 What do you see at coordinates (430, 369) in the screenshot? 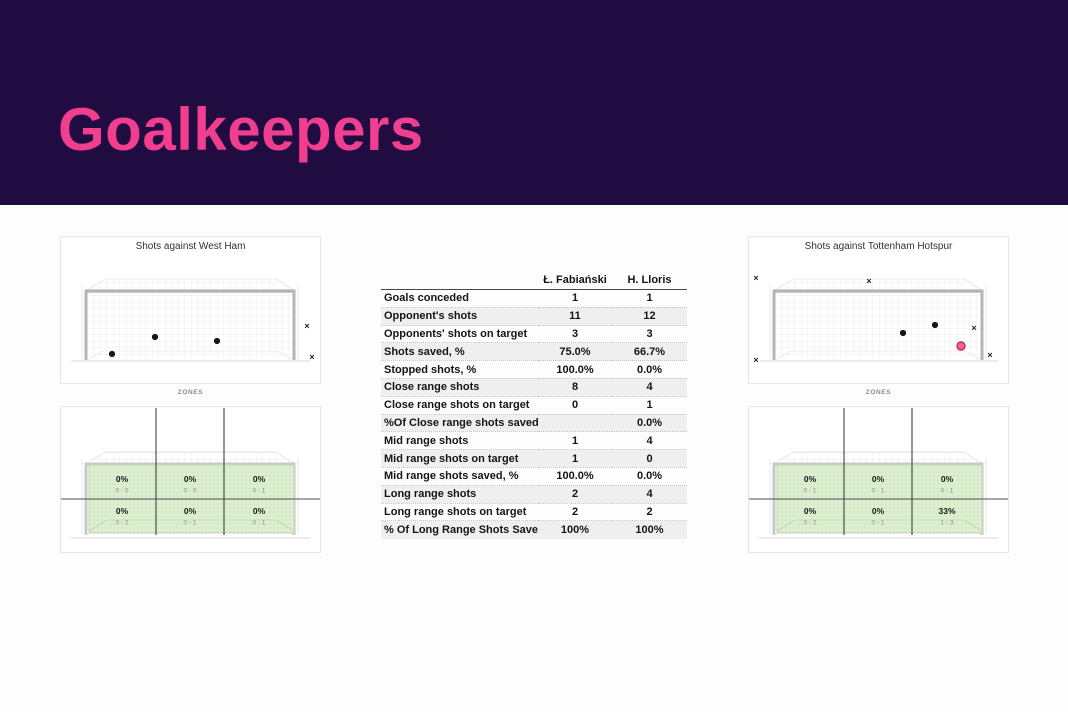
I see `stat-label: Stopped shots, %` at bounding box center [430, 369].